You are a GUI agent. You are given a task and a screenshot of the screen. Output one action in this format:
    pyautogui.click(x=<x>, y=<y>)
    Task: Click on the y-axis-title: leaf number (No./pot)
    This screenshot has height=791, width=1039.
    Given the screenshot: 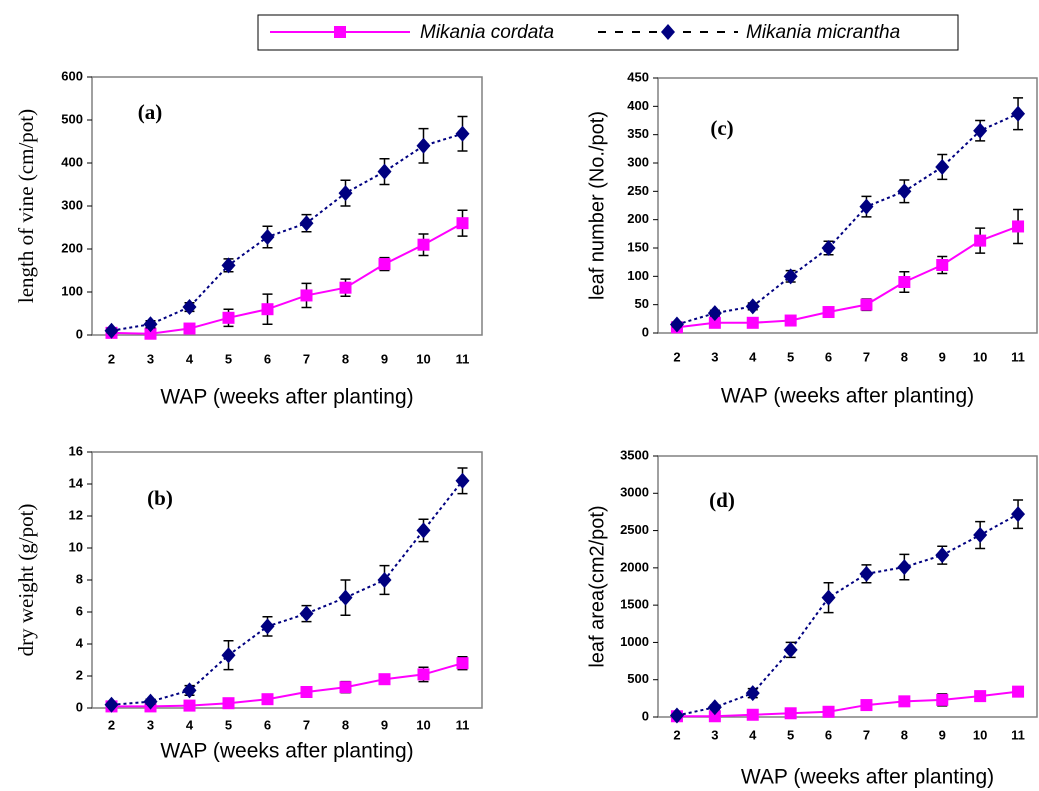 What is the action you would take?
    pyautogui.click(x=597, y=205)
    